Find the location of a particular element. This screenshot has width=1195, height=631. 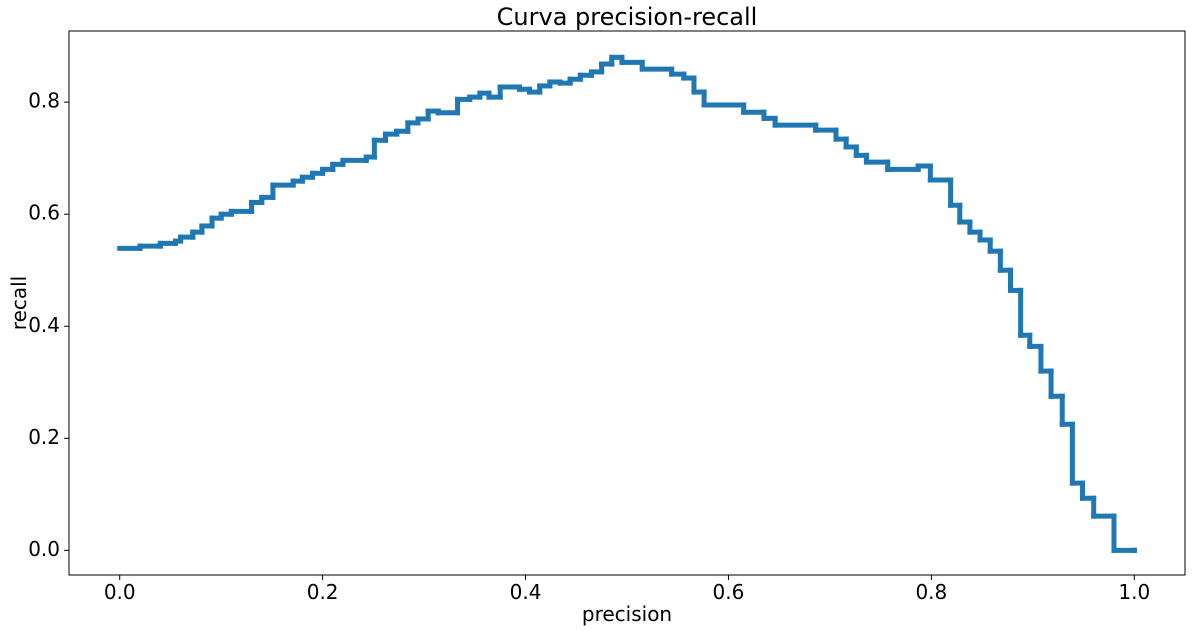

y-tick-label: 0.0 is located at coordinates (44, 549).